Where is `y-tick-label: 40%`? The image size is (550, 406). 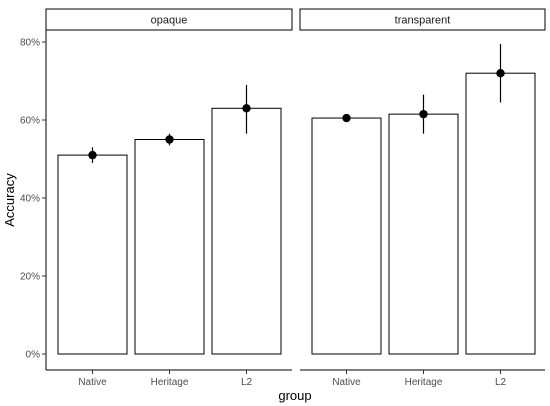
y-tick-label: 40% is located at coordinates (30, 199).